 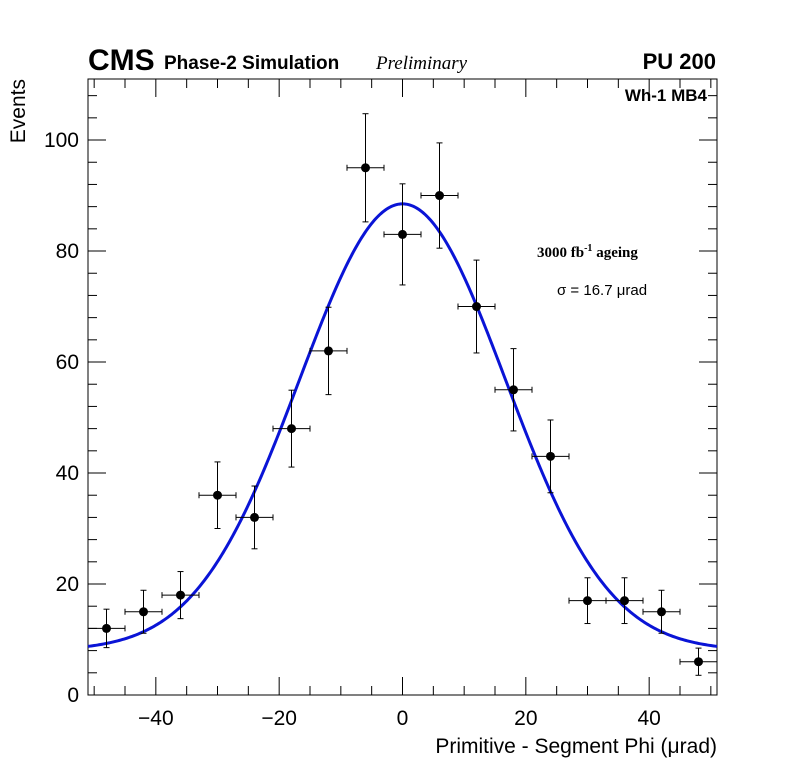 What do you see at coordinates (615, 253) in the screenshot?
I see `lumi-suffix: ageing` at bounding box center [615, 253].